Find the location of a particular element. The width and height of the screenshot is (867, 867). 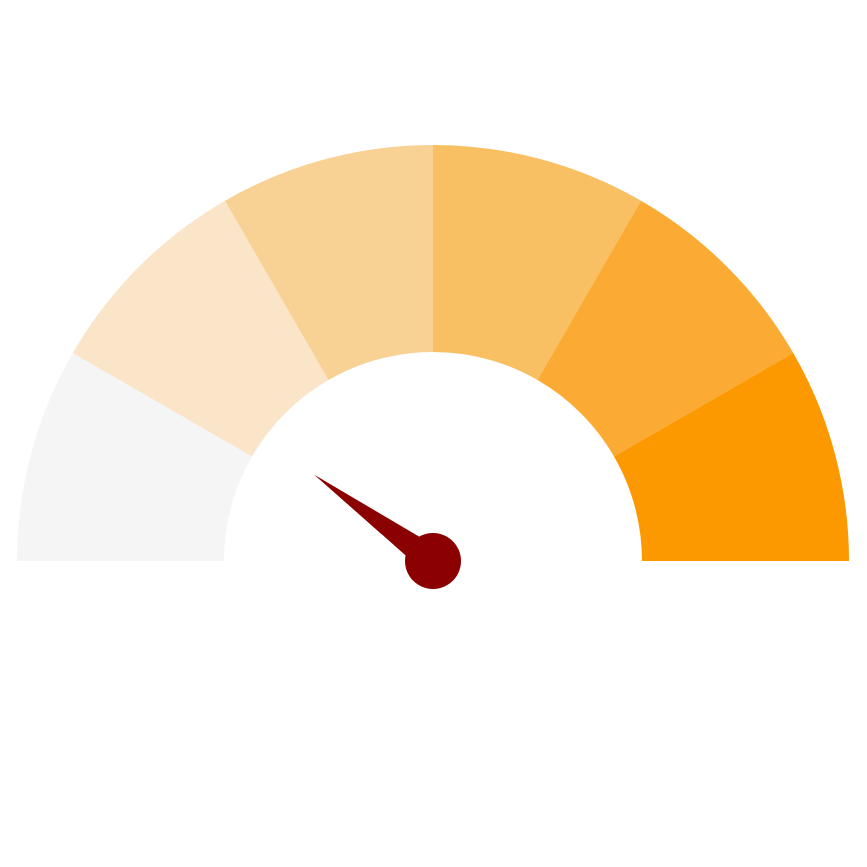

gauge-needle-hub is located at coordinates (433, 561).